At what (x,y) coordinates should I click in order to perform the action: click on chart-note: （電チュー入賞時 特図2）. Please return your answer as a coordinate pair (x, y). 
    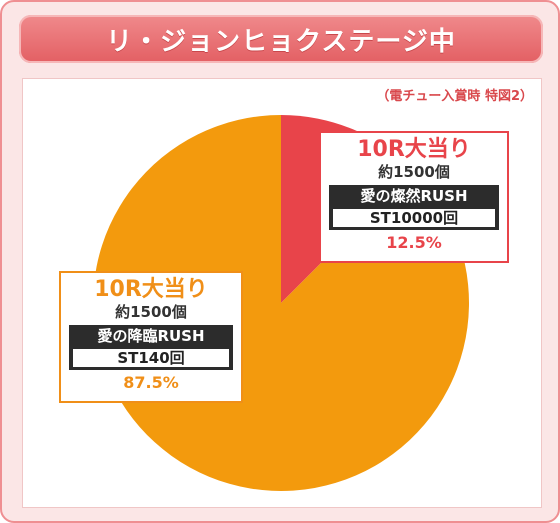
    Looking at the image, I should click on (454, 96).